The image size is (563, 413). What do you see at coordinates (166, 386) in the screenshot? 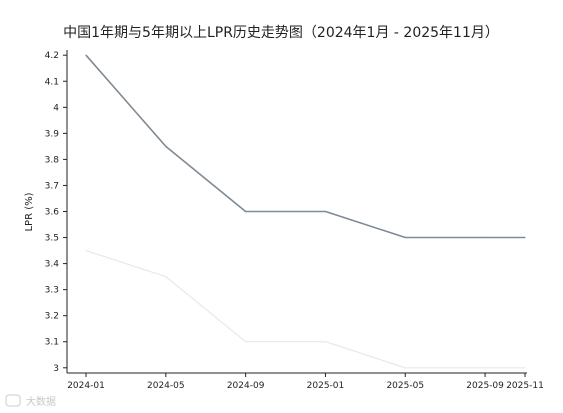
I see `x-tick-label: 2024-05` at bounding box center [166, 386].